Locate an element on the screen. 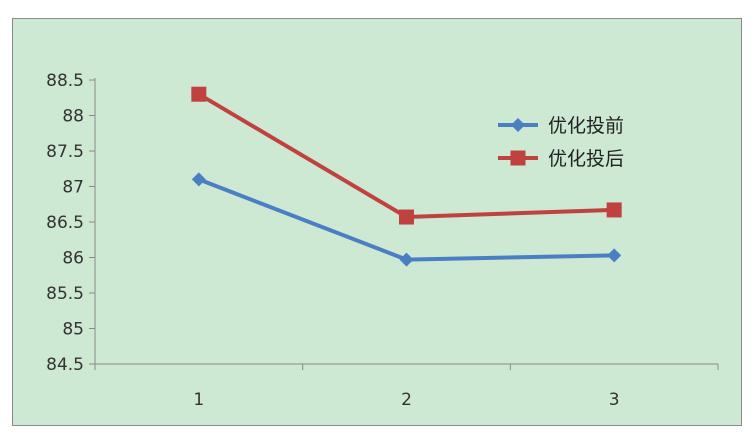 The width and height of the screenshot is (754, 439). y-tick-label: 87.5 is located at coordinates (65, 152).